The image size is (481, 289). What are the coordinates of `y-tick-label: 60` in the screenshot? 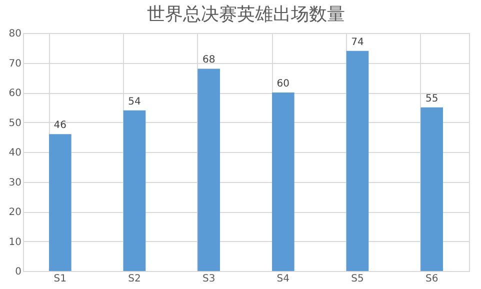 It's located at (15, 93).